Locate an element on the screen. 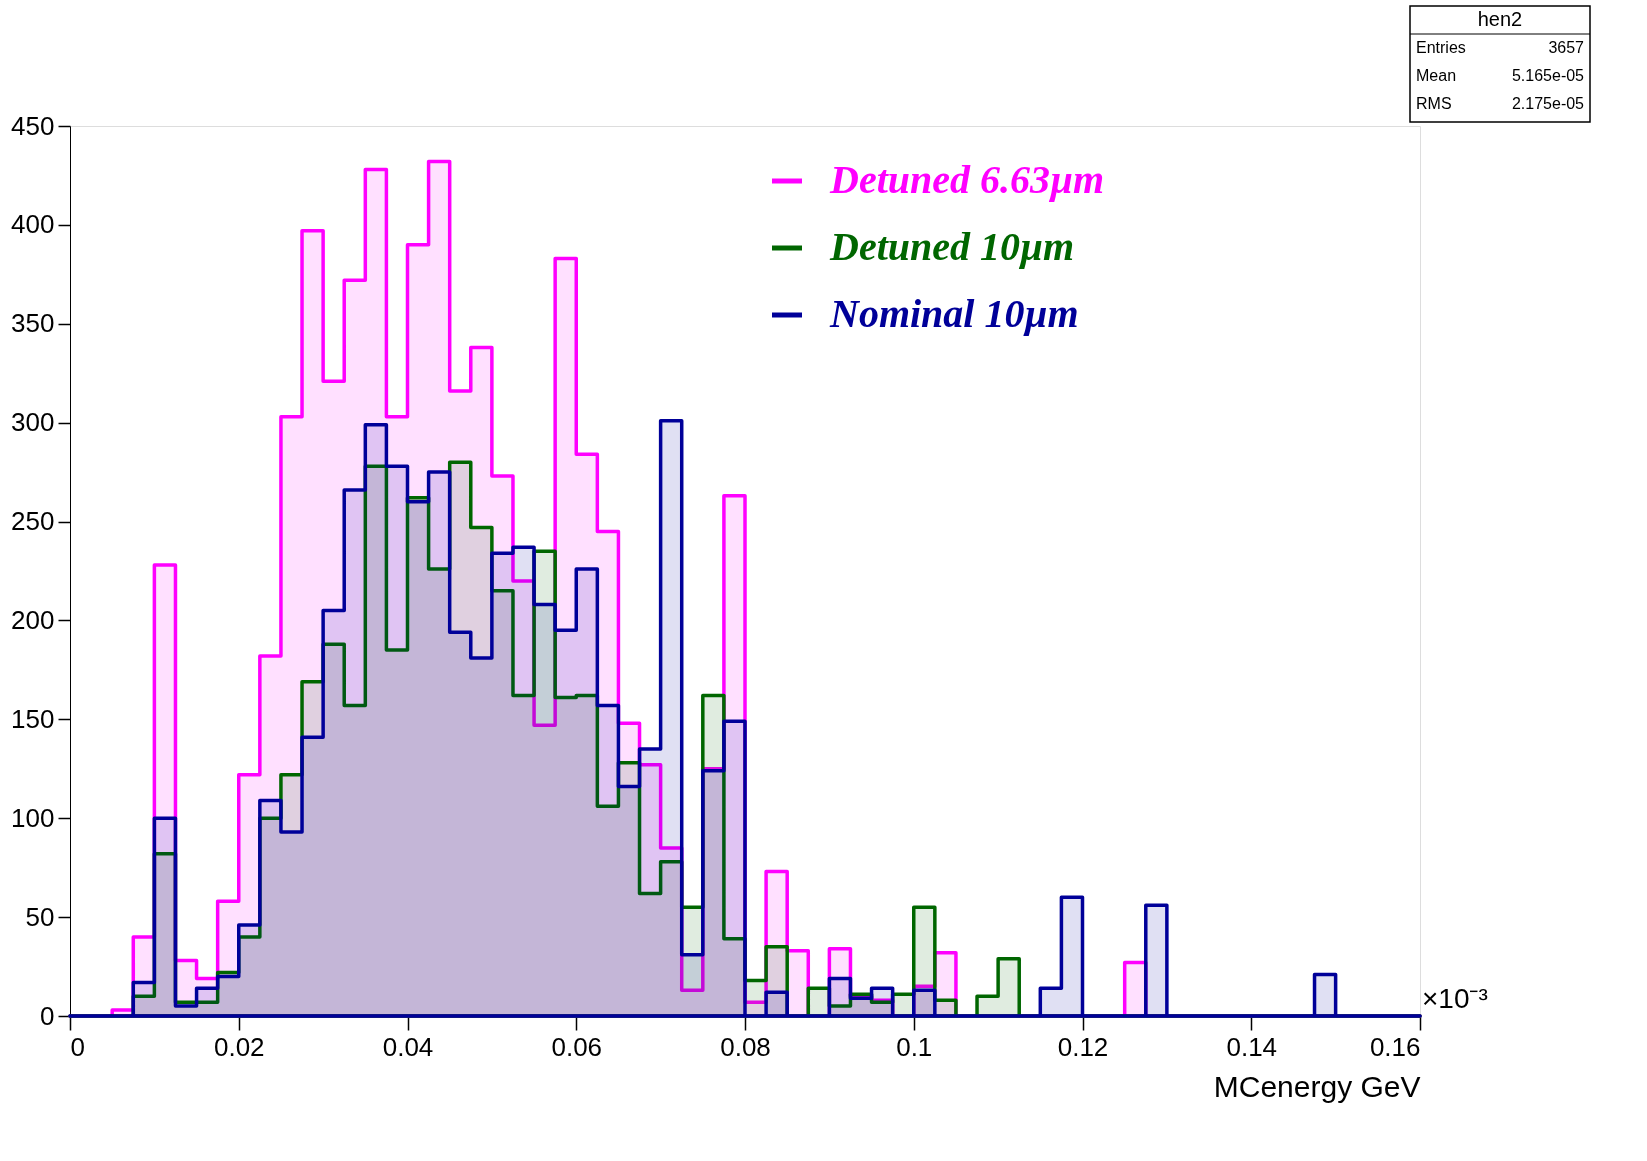 The width and height of the screenshot is (1647, 1161). legend-label: Detuned 10µm is located at coordinates (952, 246).